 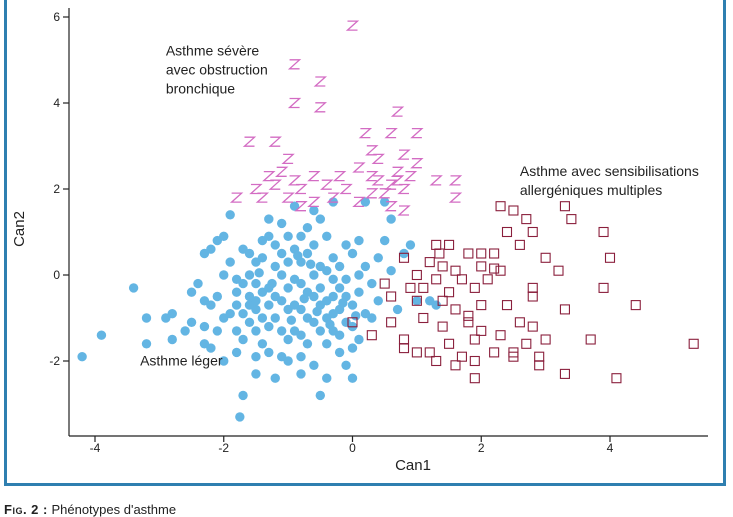 What do you see at coordinates (26, 509) in the screenshot?
I see `caption-label: Fig. 2 :` at bounding box center [26, 509].